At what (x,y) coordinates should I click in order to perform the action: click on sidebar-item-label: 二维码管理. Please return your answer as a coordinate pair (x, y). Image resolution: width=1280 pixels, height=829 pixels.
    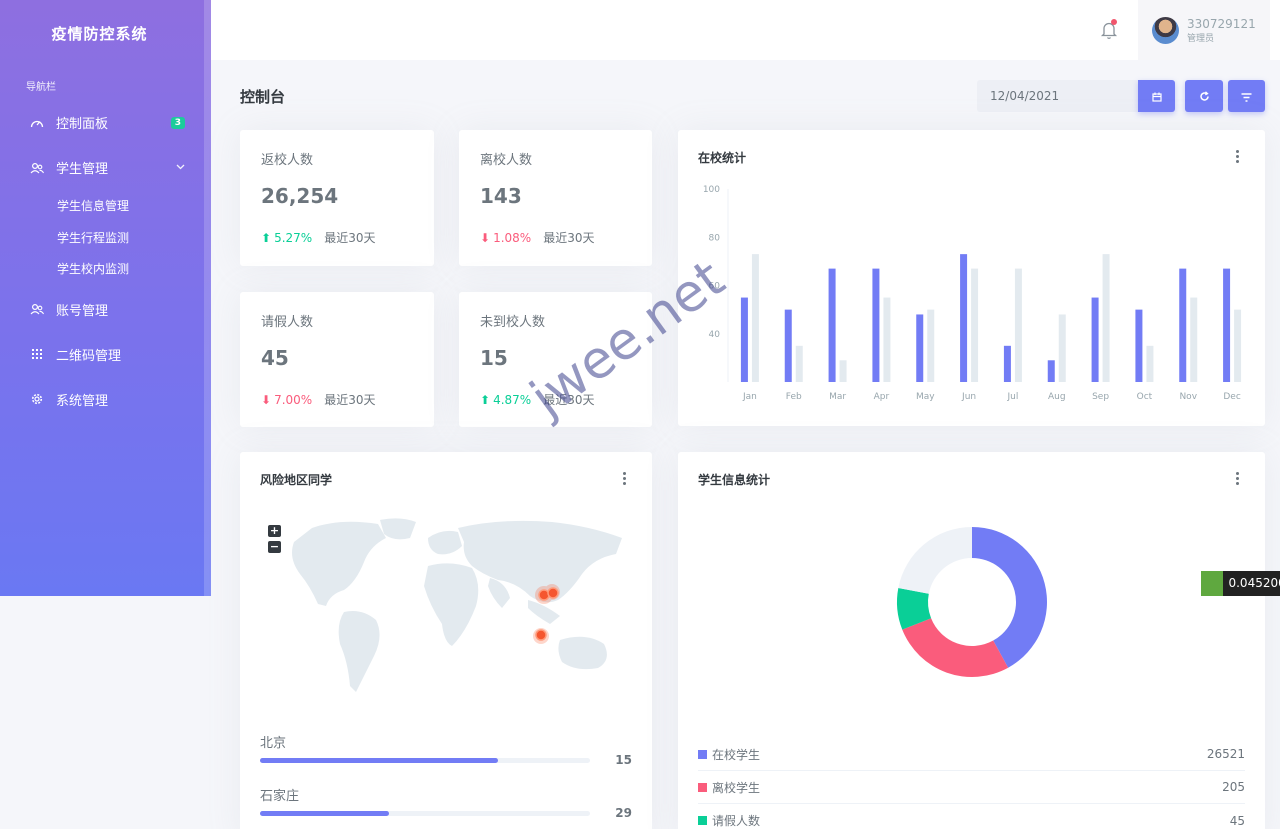
    Looking at the image, I should click on (89, 356).